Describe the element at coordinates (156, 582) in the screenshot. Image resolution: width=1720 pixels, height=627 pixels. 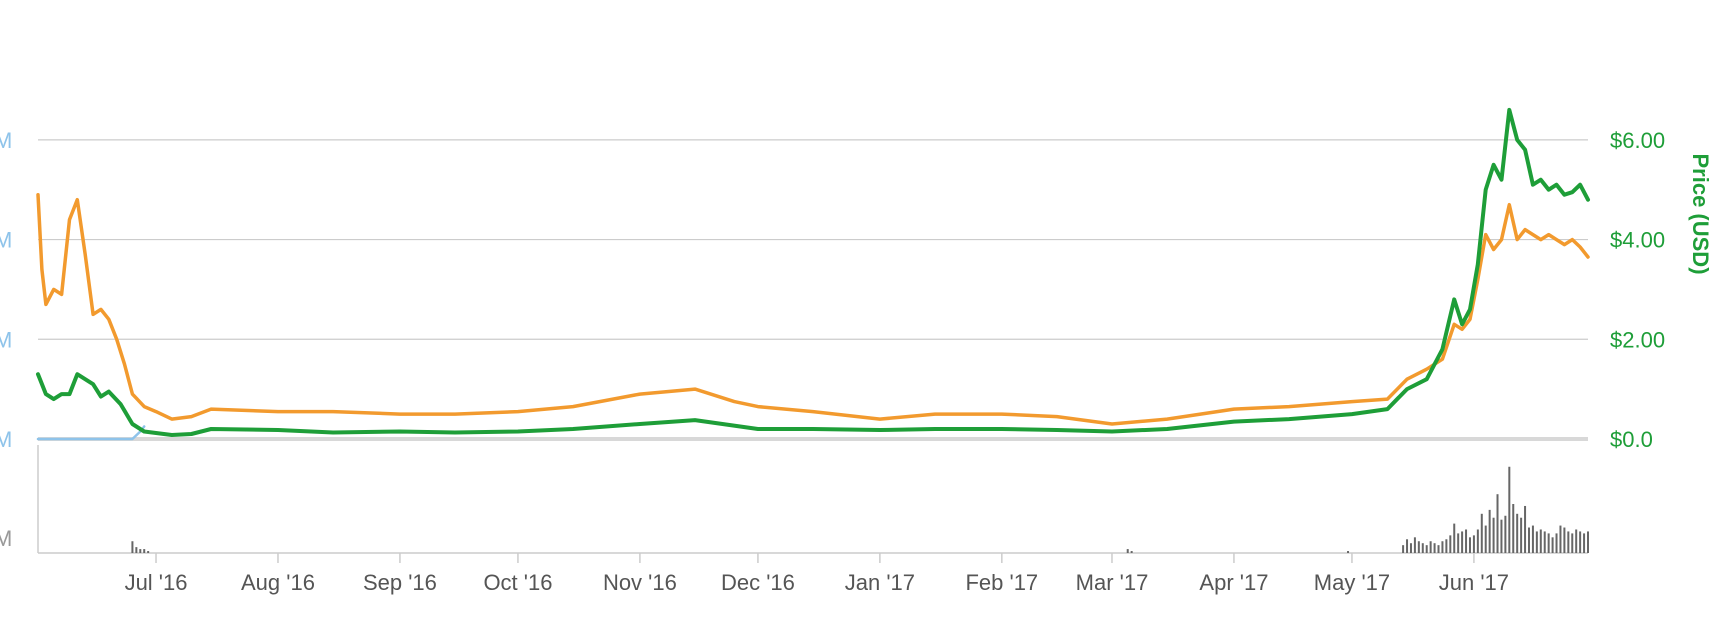
I see `x-tick-label: Jul '16` at that location.